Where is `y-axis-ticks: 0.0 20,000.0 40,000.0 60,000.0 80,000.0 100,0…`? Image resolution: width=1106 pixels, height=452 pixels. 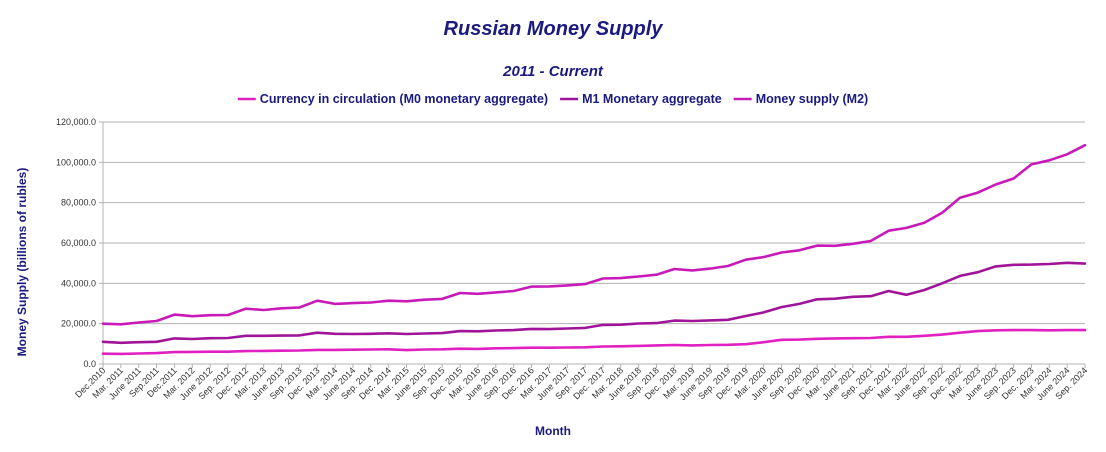
y-axis-ticks: 0.0 20,000.0 40,000.0 60,000.0 80,000.0 100,0… is located at coordinates (76, 243).